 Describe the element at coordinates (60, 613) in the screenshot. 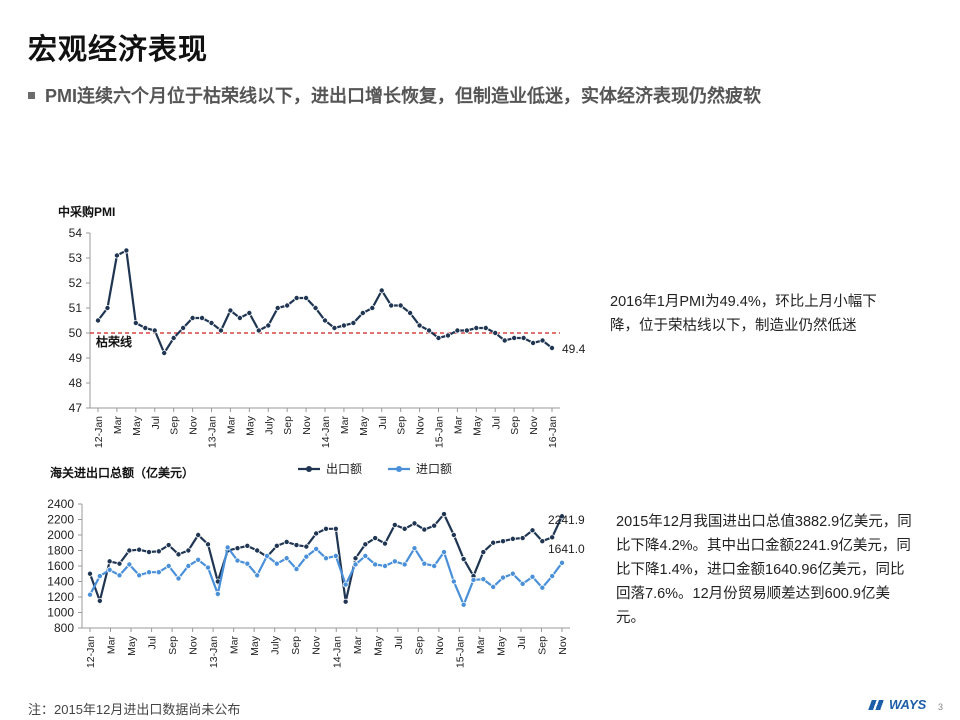

I see `y-tick-label: 1000` at that location.